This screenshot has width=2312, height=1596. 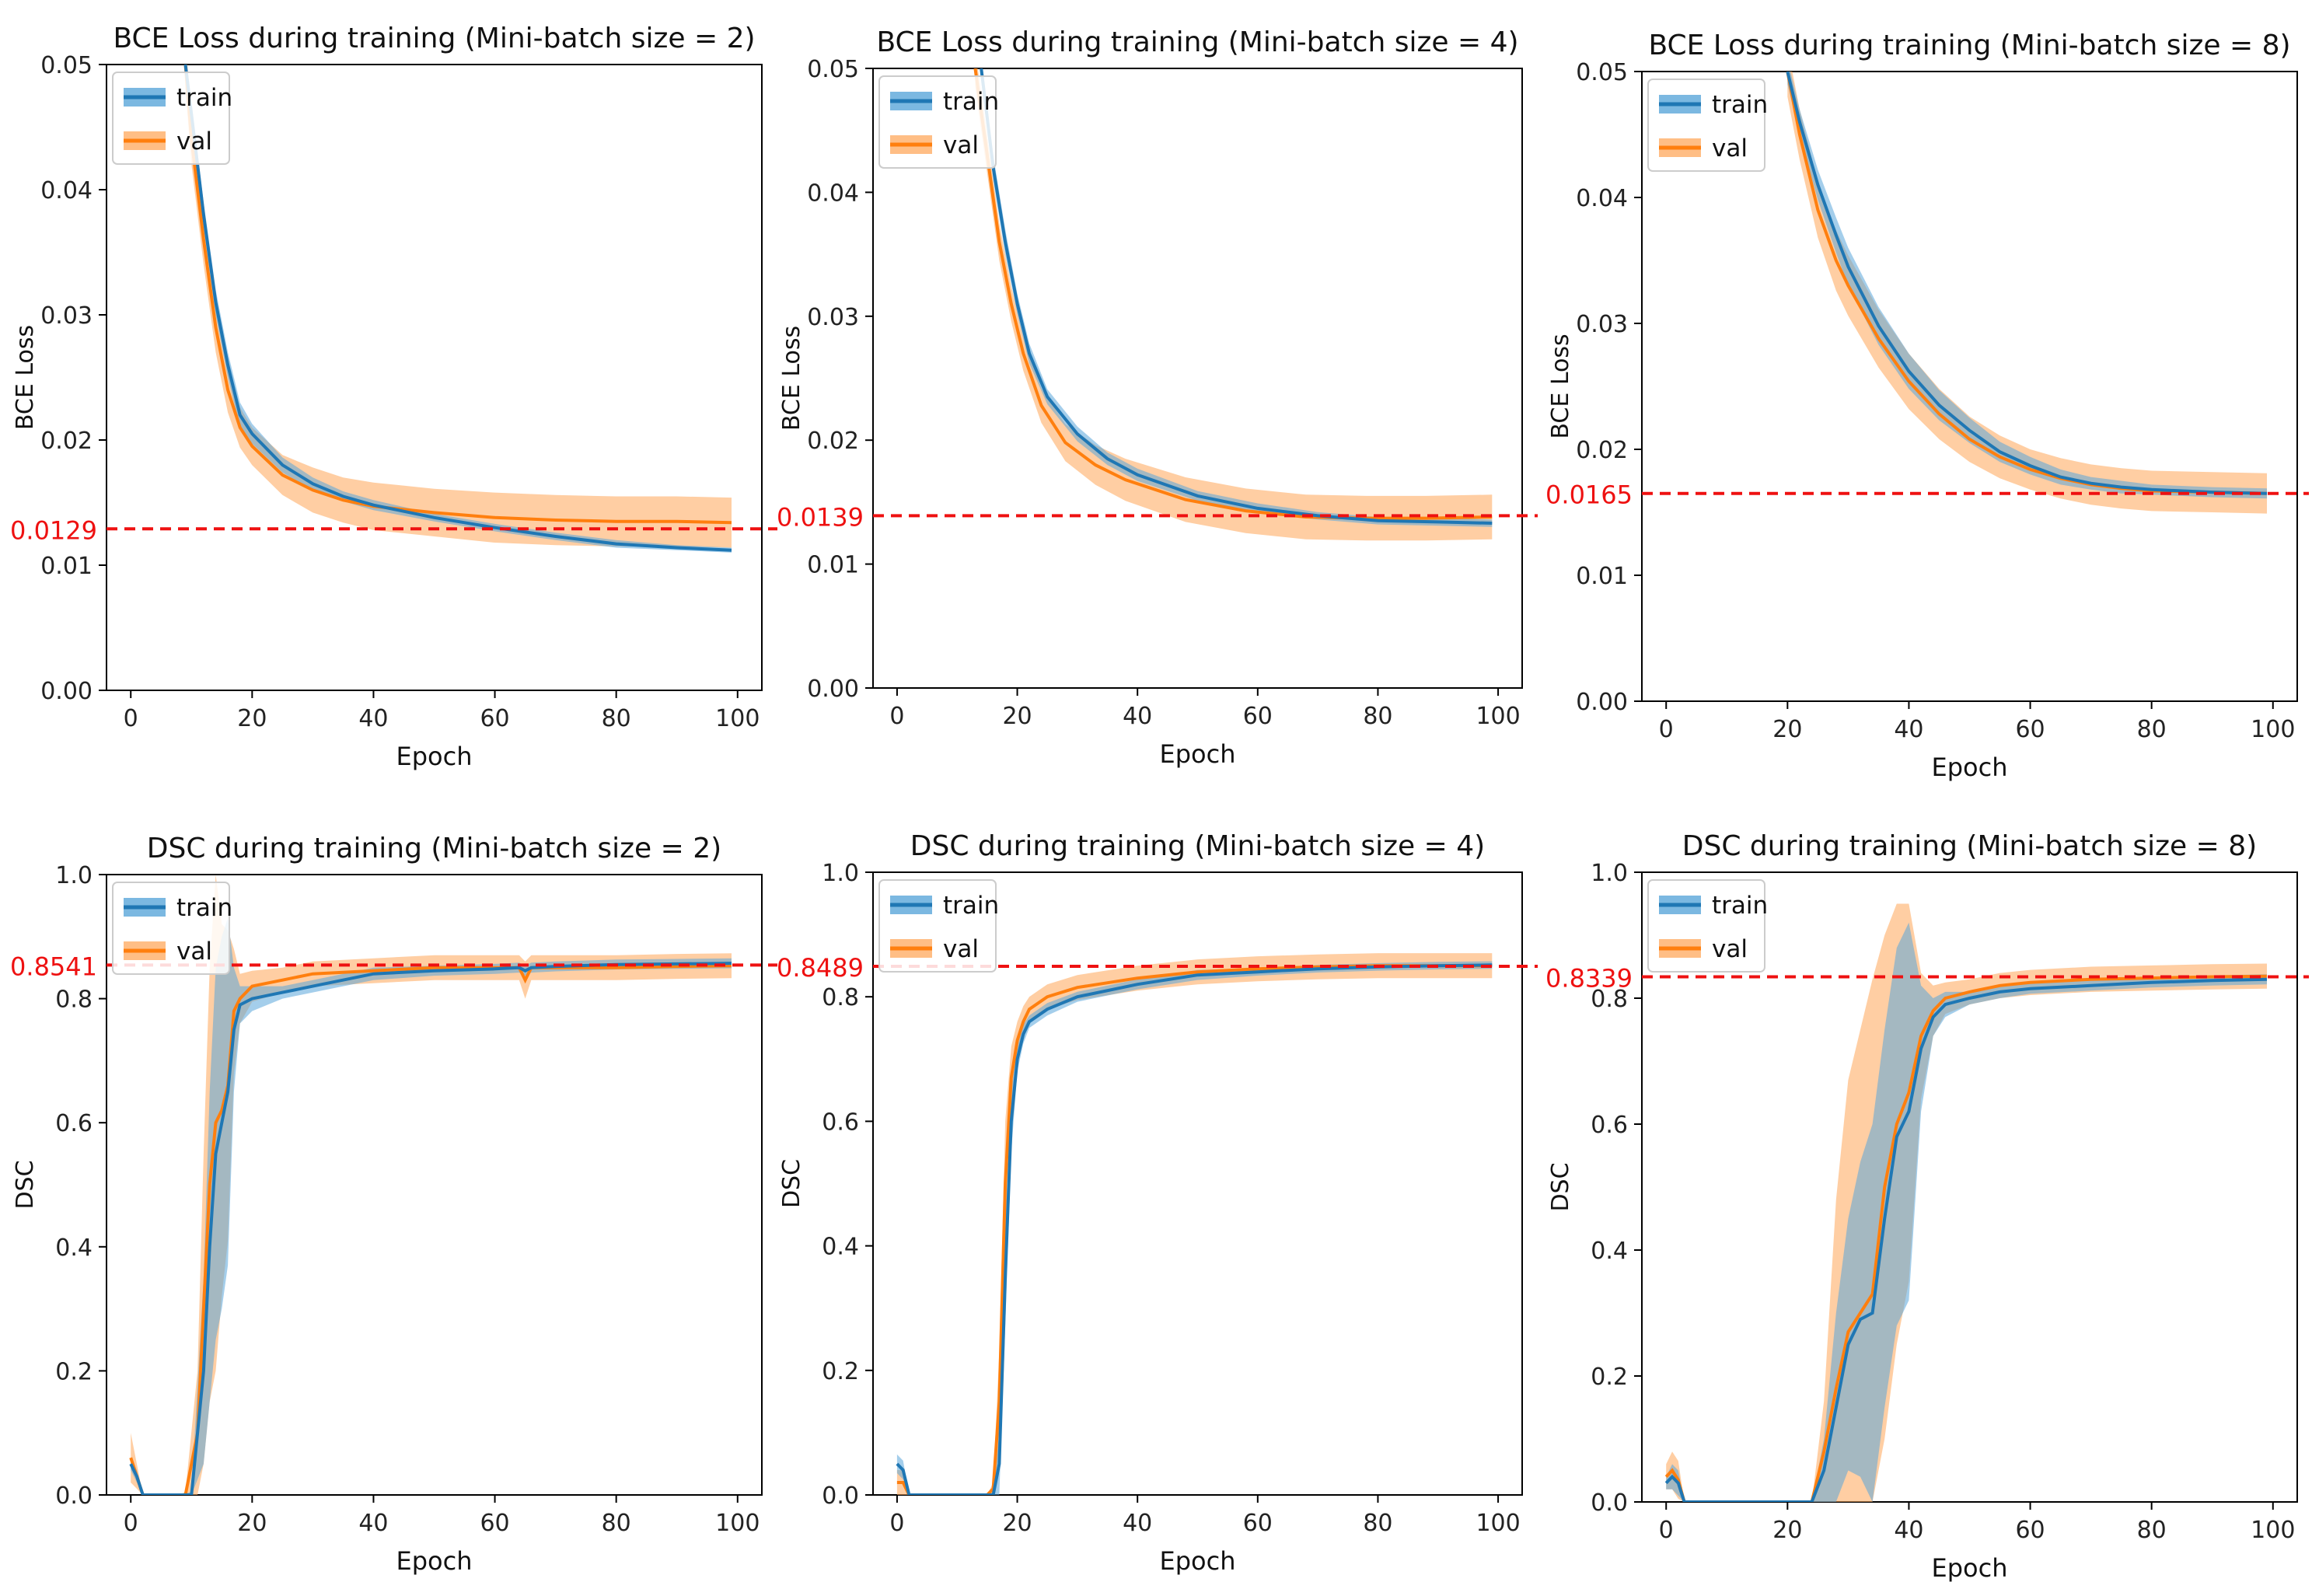 What do you see at coordinates (457, 295) in the screenshot?
I see `val-line` at bounding box center [457, 295].